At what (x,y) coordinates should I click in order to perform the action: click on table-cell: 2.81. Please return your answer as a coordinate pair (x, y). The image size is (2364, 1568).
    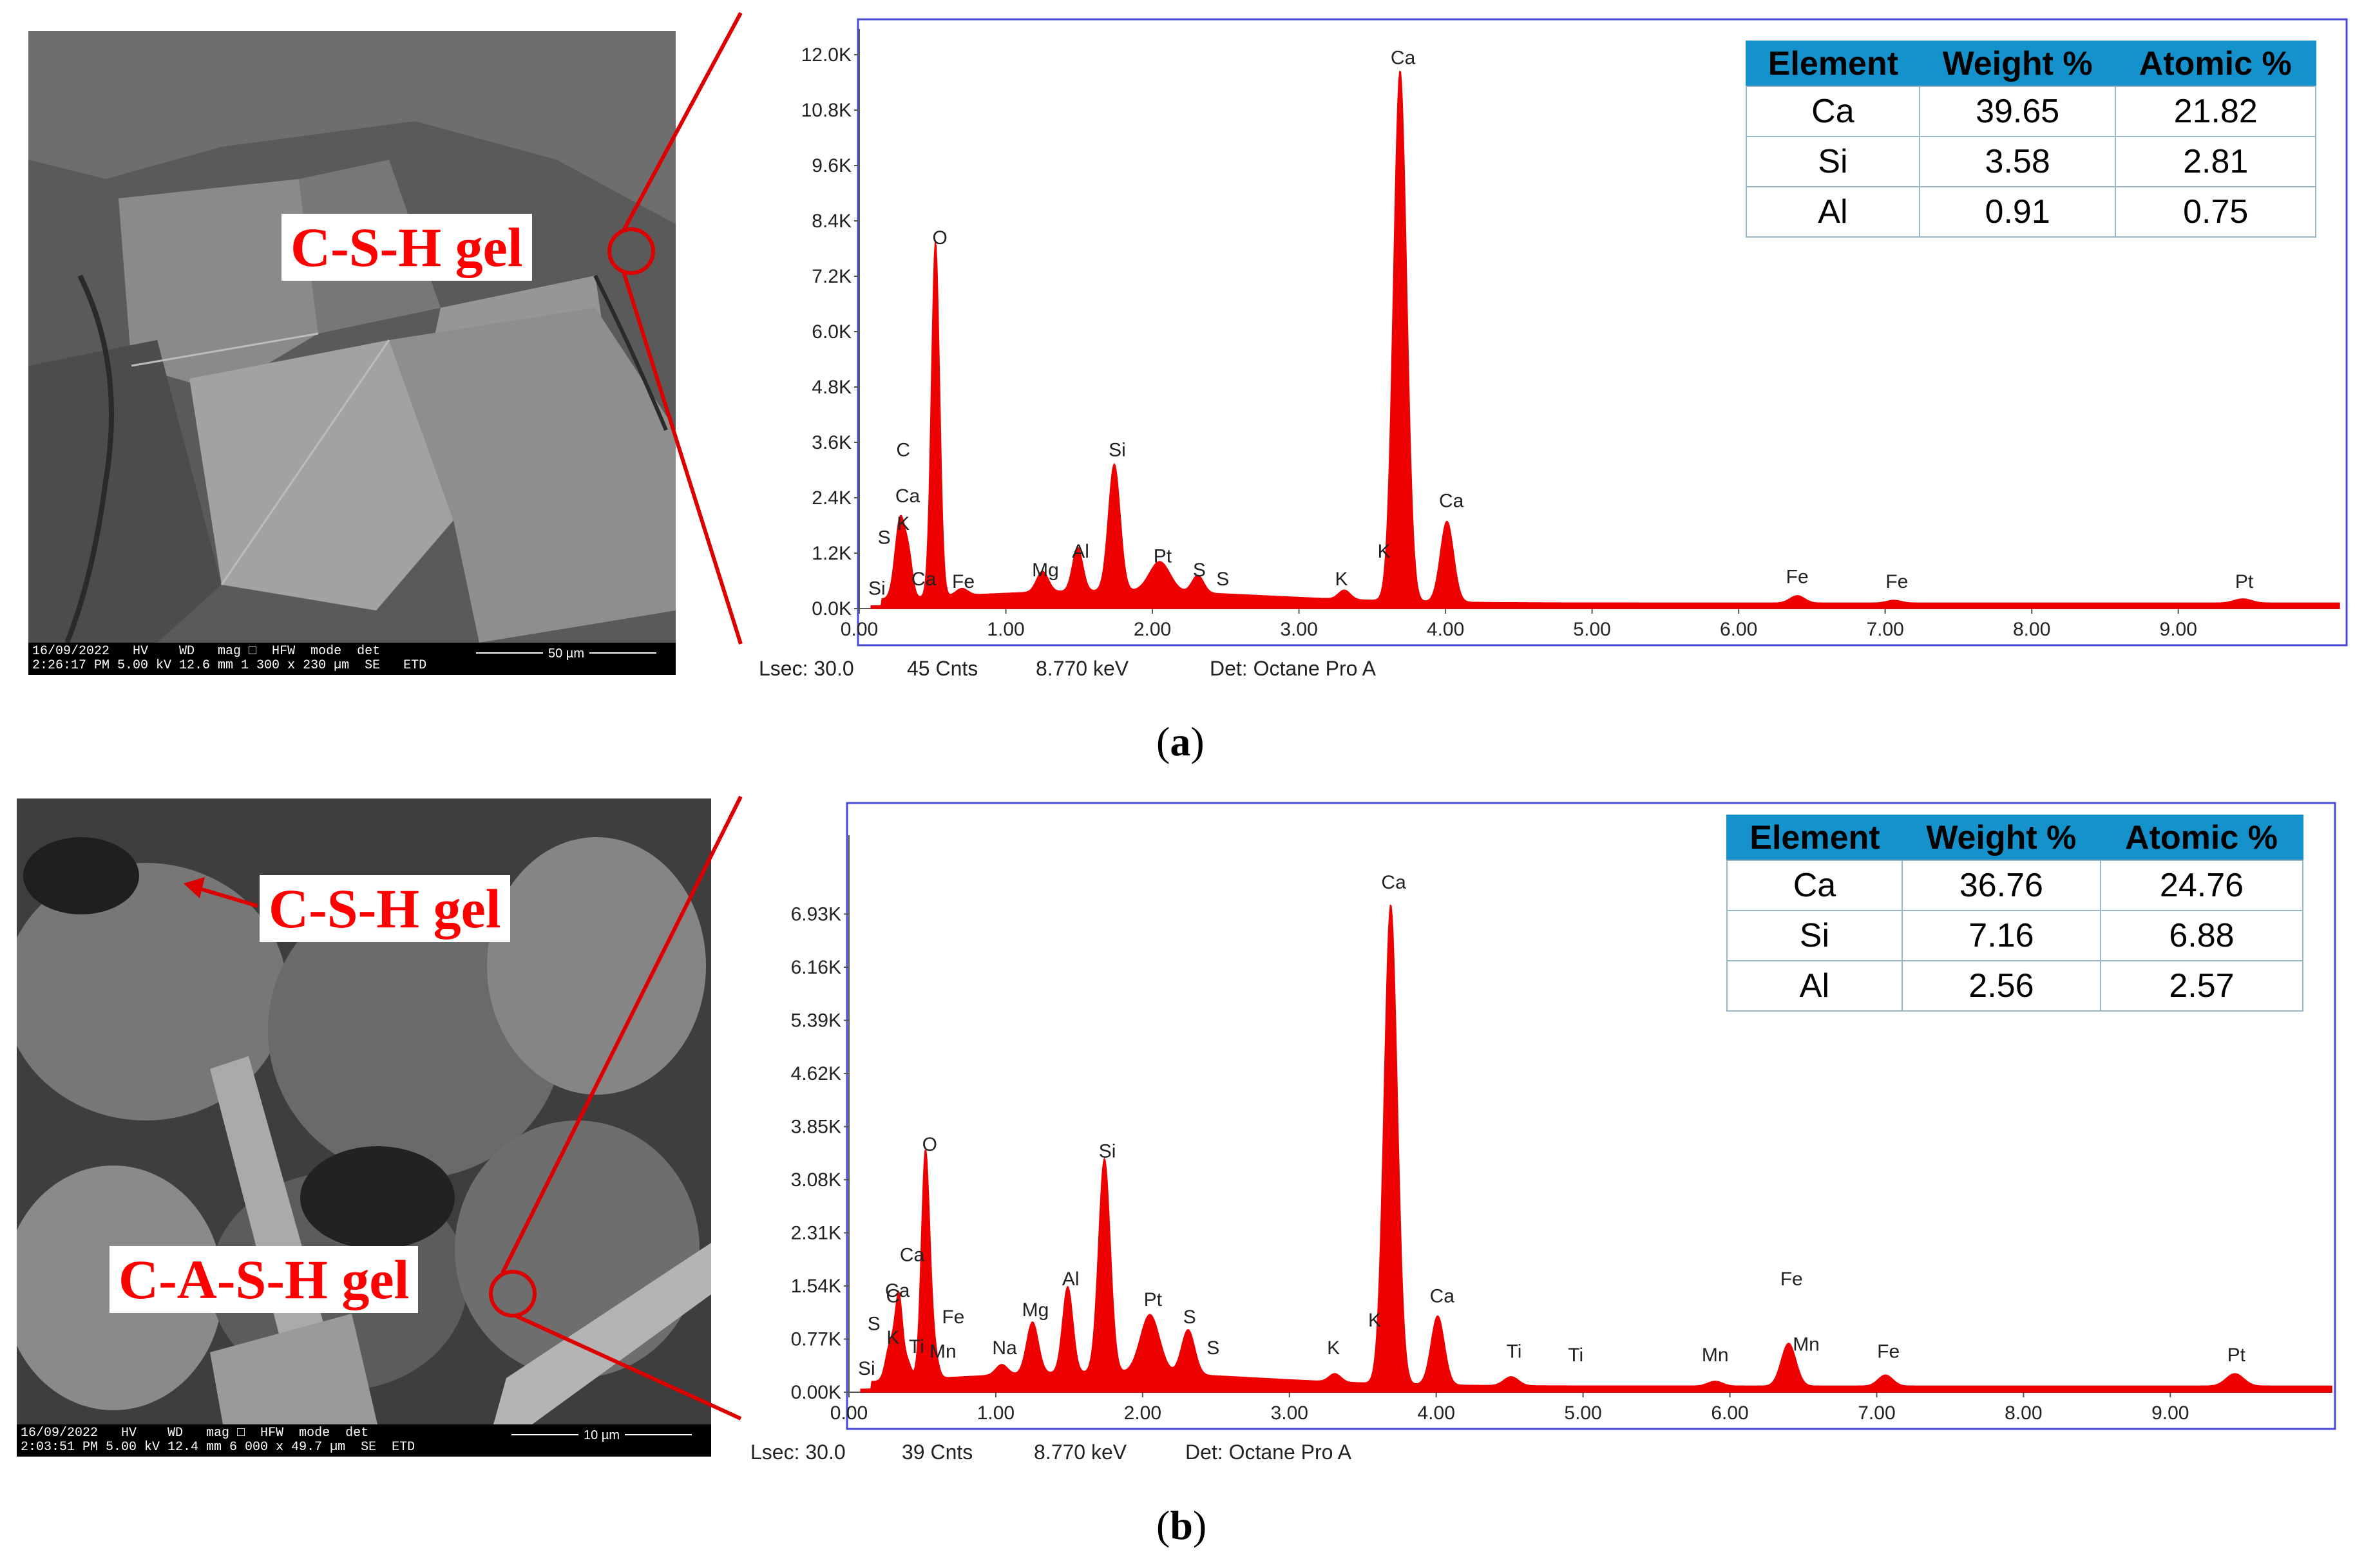
    Looking at the image, I should click on (2215, 161).